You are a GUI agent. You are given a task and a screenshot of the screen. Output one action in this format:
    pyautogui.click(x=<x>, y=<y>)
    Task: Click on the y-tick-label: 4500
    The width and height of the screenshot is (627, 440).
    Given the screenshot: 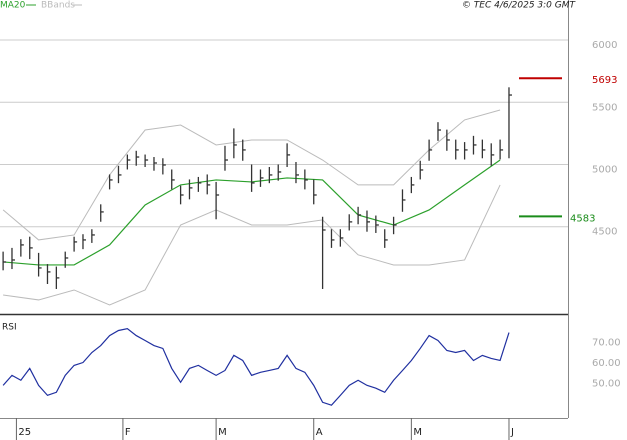 What is the action you would take?
    pyautogui.click(x=604, y=232)
    